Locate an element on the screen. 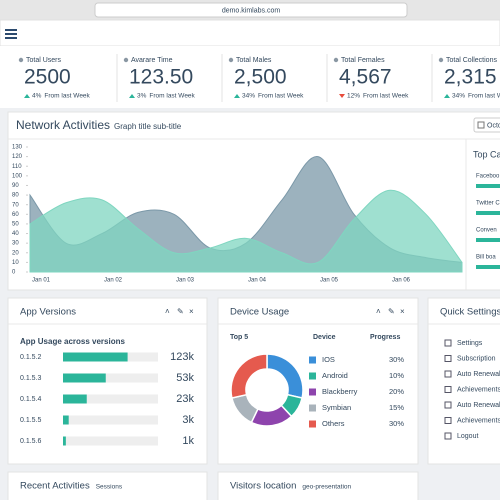  panel-title: Recent Activities is located at coordinates (55, 486).